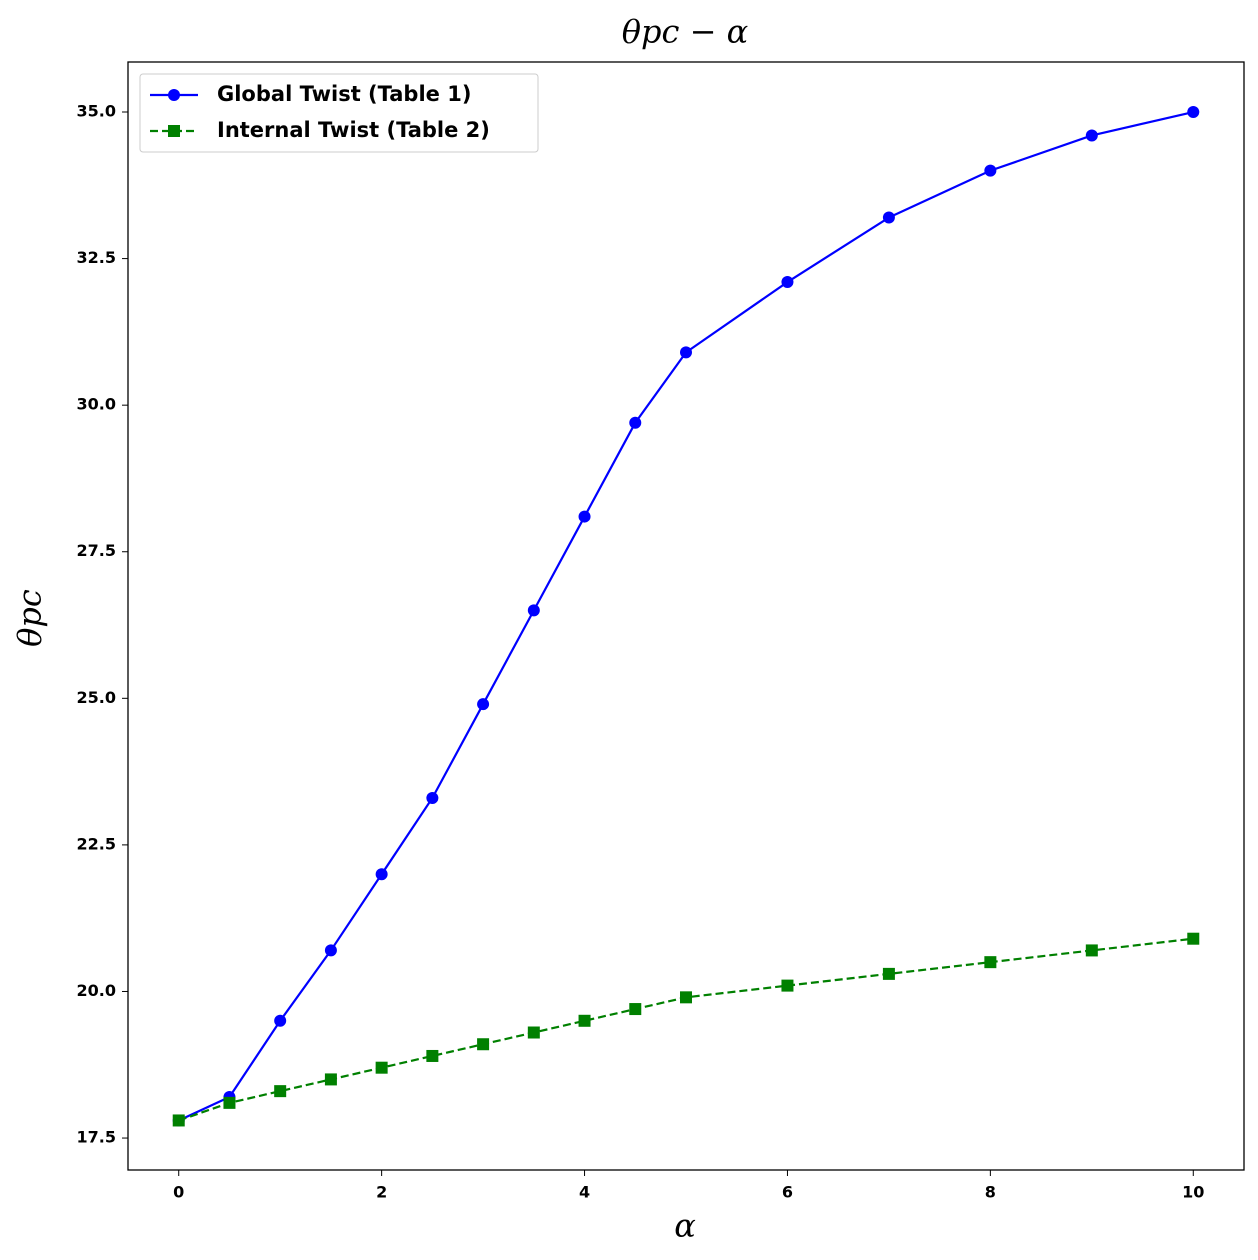 The height and width of the screenshot is (1260, 1258). I want to click on x-tick-label: 6, so click(787, 1192).